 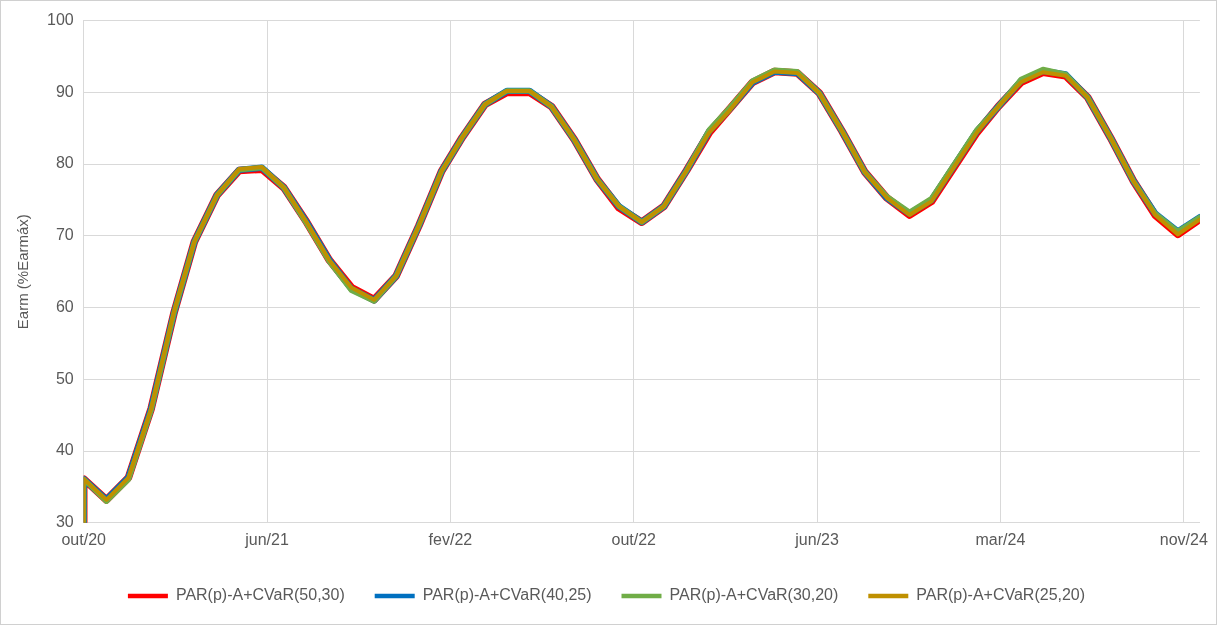 What do you see at coordinates (64, 378) in the screenshot?
I see `y-tick-label: 50` at bounding box center [64, 378].